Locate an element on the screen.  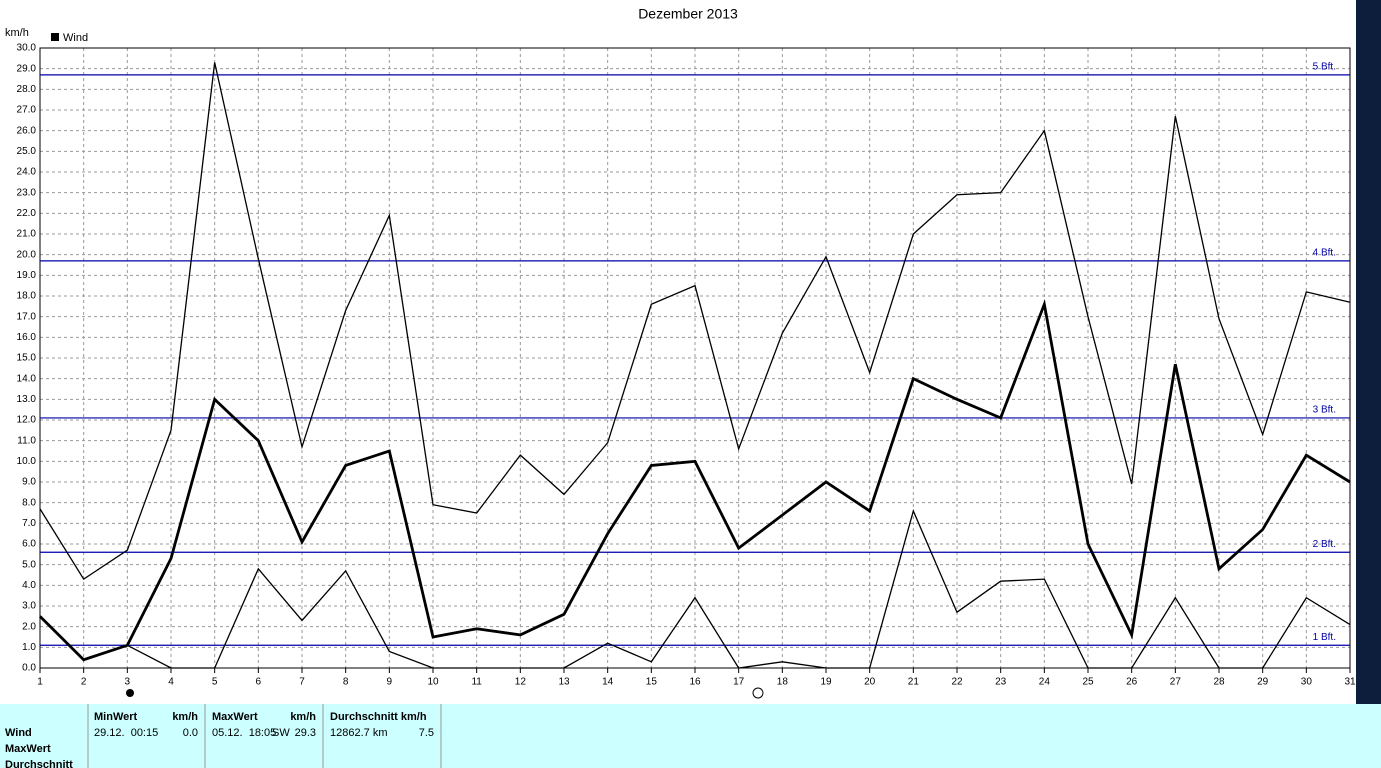
header: Durchschnitt km/h is located at coordinates (378, 717).